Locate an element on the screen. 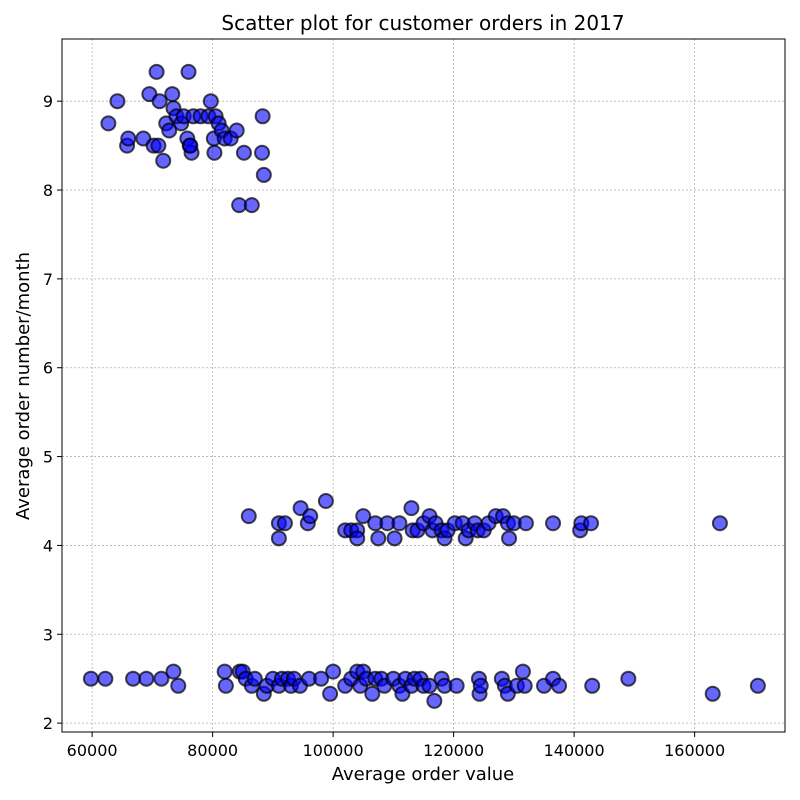  y-tick-label: 8 is located at coordinates (48, 190).